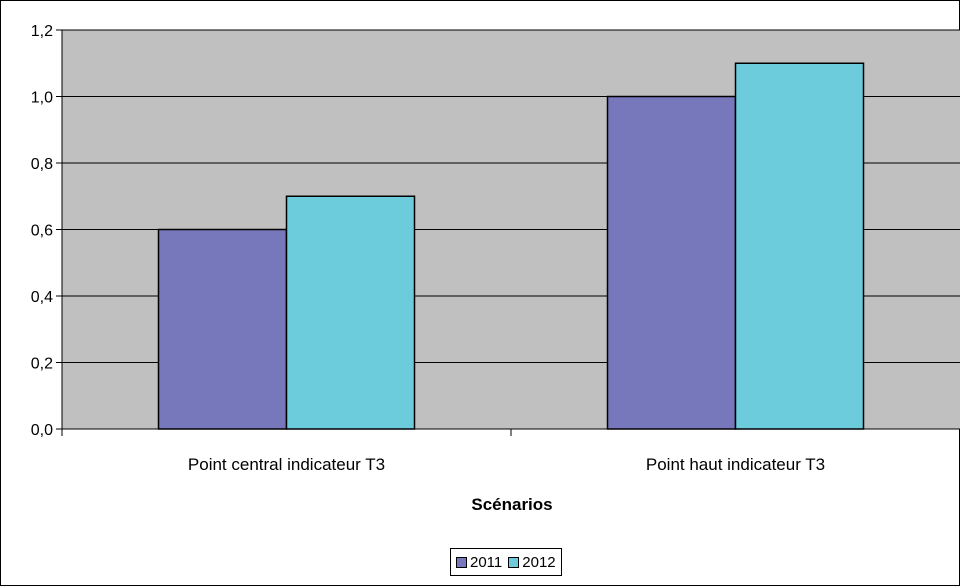 This screenshot has width=960, height=586. Describe the element at coordinates (42, 364) in the screenshot. I see `y-tick-label: 0,2` at that location.